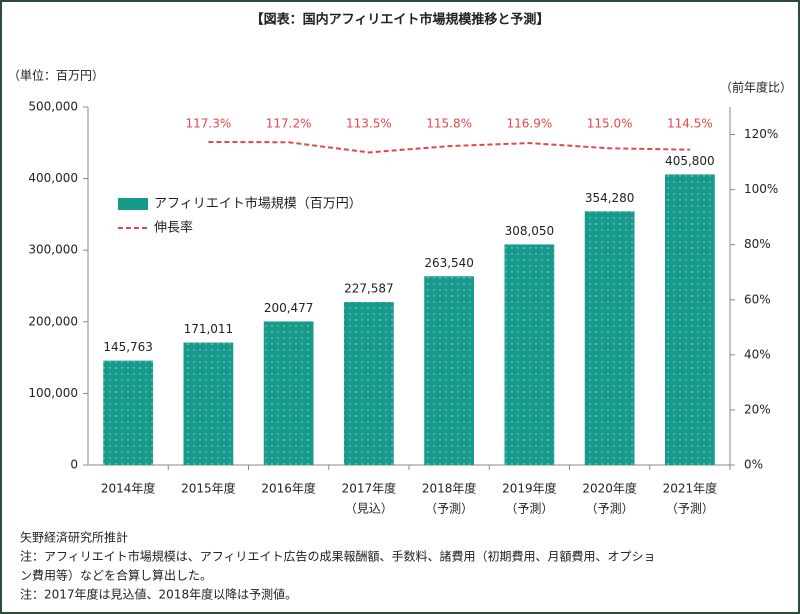  I want to click on data-label: 200,477, so click(289, 308).